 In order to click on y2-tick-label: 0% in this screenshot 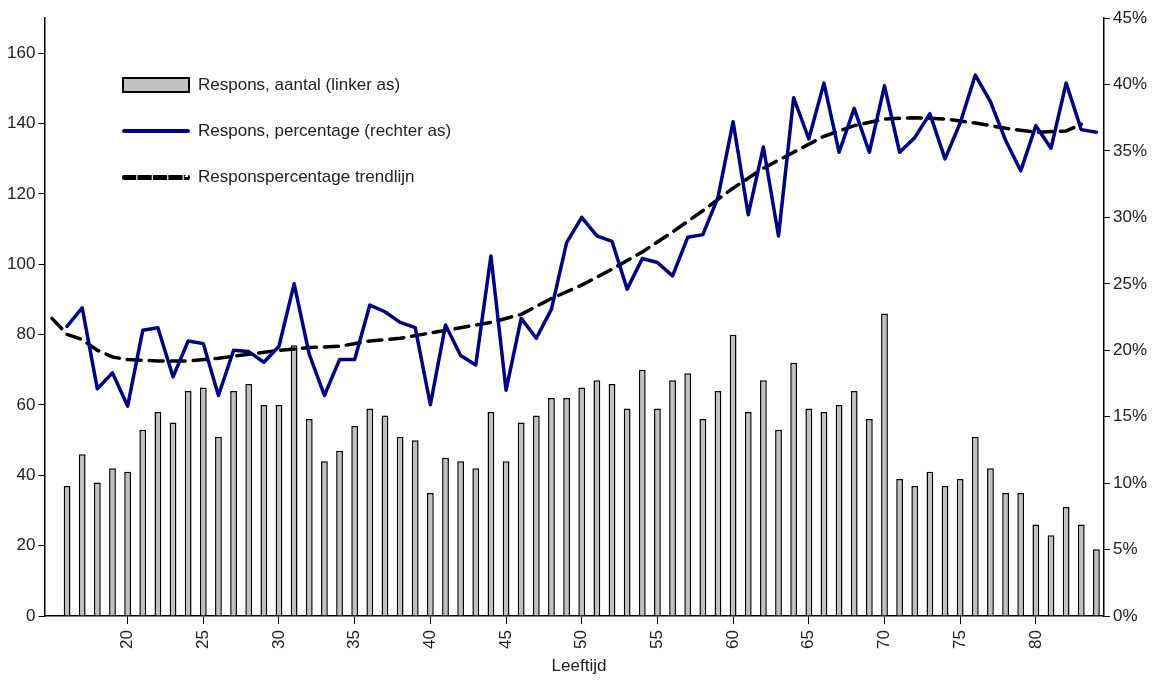, I will do `click(1125, 615)`.